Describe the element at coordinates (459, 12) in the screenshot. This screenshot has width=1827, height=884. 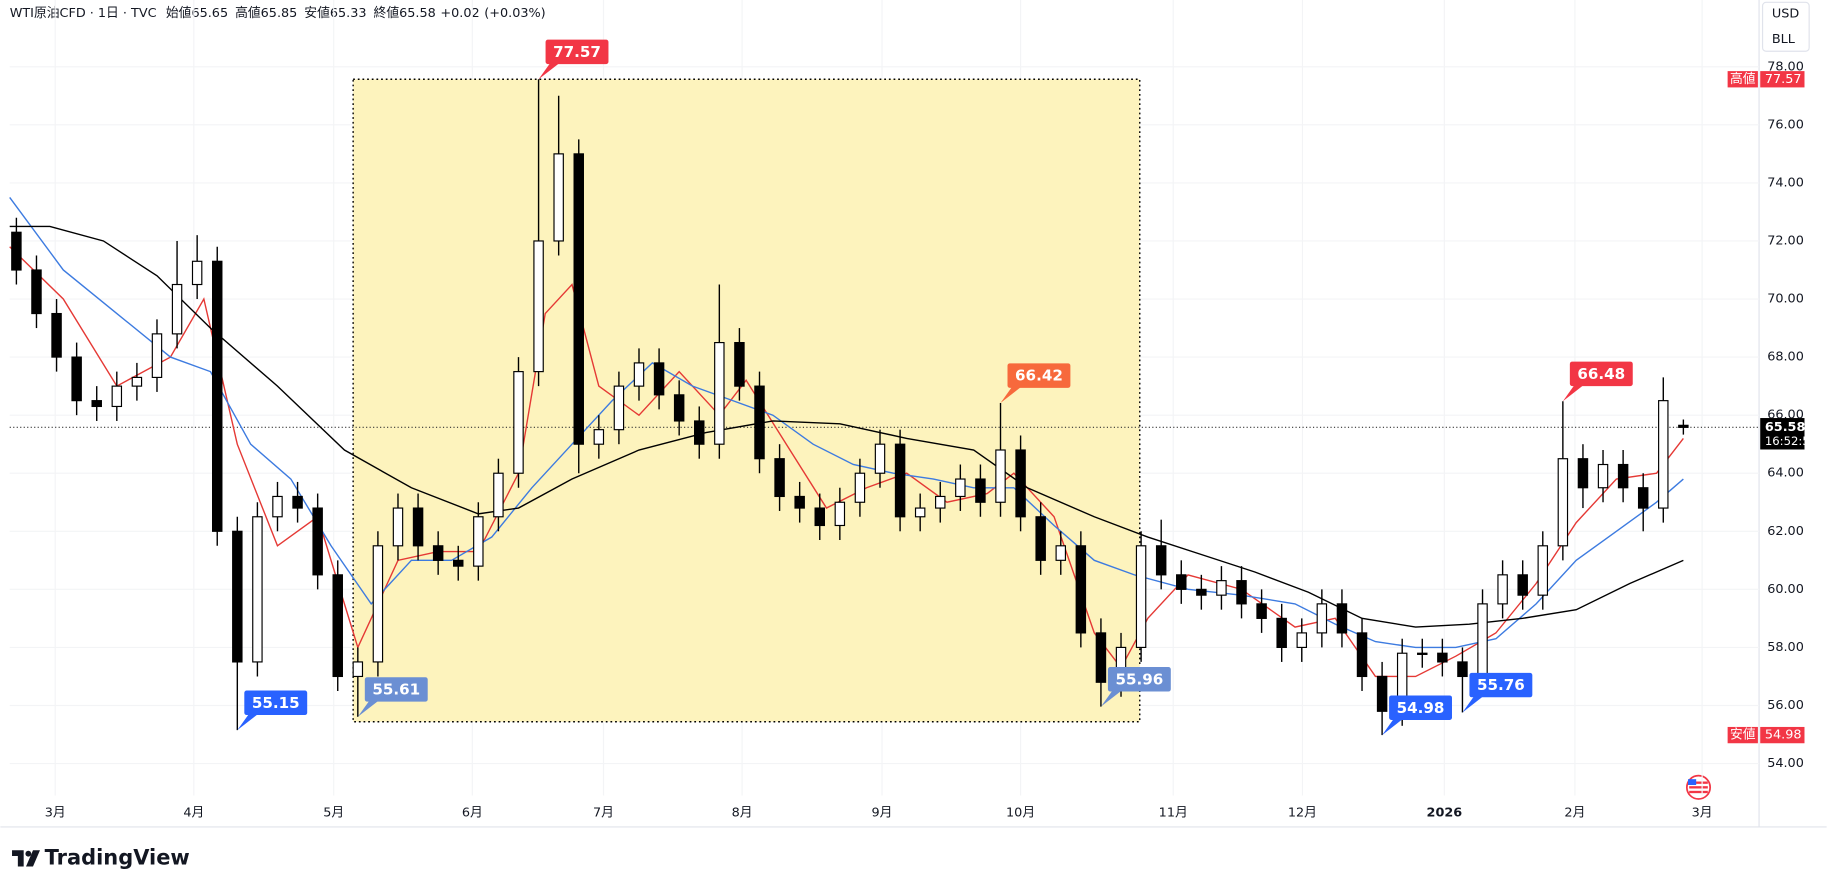
I see `change: +0.02` at that location.